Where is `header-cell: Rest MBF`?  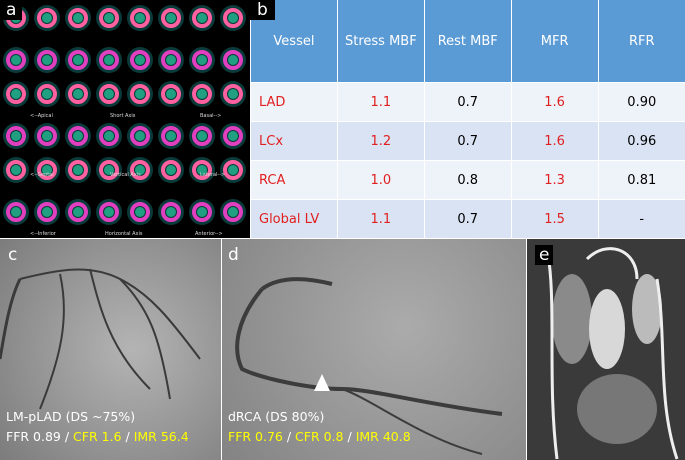
header-cell: Rest MBF is located at coordinates (467, 41).